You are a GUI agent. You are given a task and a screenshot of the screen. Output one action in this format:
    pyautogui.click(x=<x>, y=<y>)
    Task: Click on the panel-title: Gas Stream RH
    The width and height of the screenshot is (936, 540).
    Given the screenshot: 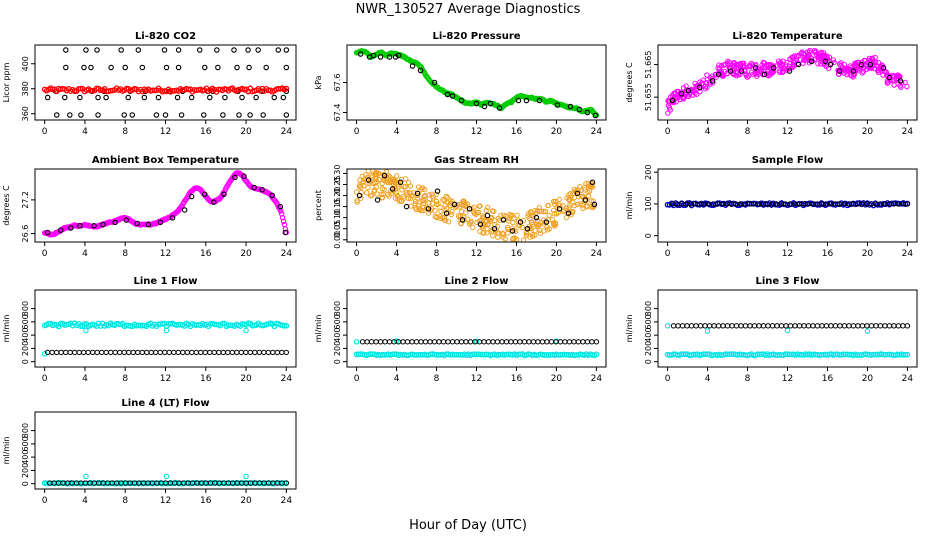 What is the action you would take?
    pyautogui.click(x=476, y=160)
    